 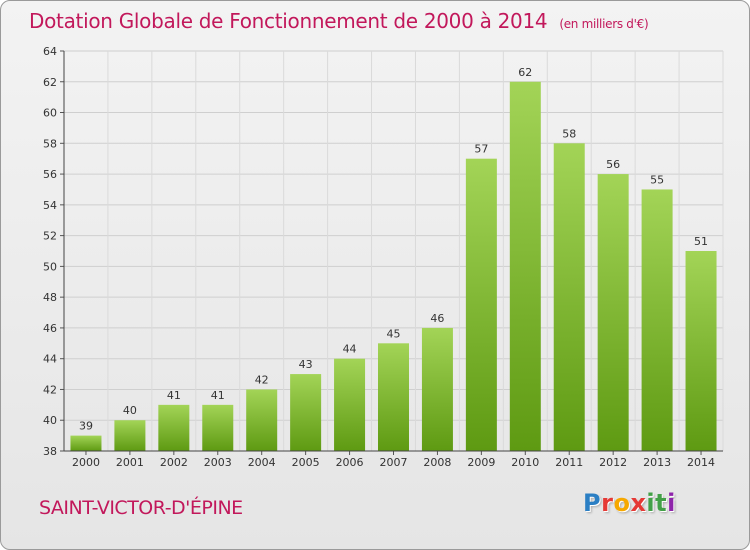 I want to click on y-tick-label: 40, so click(x=50, y=420).